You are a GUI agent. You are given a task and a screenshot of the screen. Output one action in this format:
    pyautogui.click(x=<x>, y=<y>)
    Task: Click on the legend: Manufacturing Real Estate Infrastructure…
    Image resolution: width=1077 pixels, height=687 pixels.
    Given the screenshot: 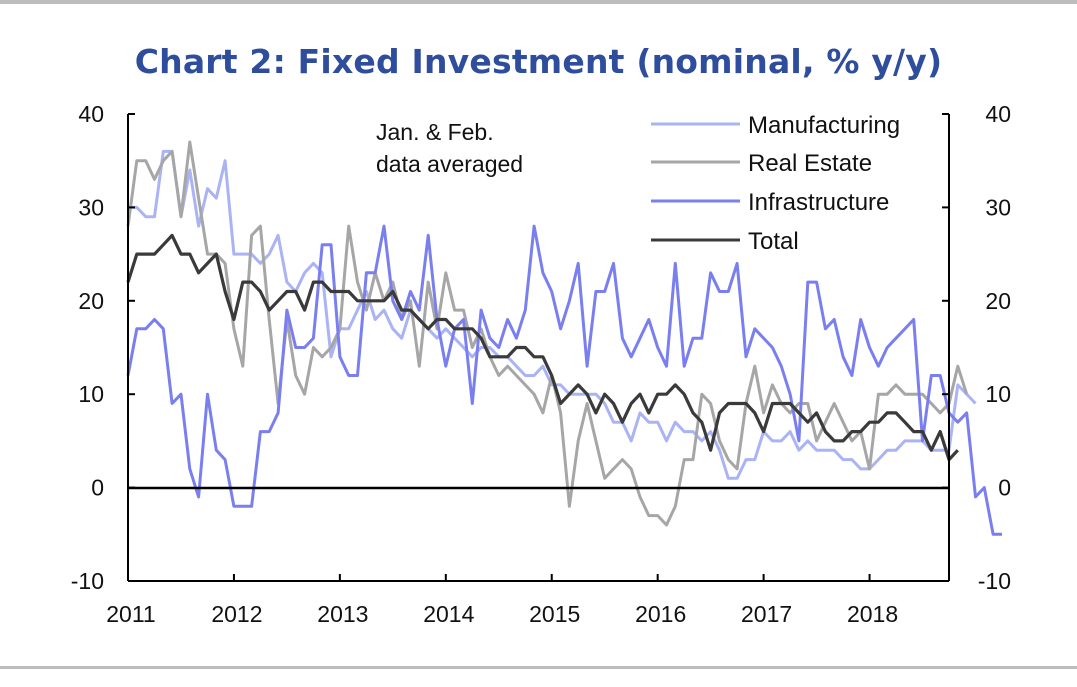 What is the action you would take?
    pyautogui.click(x=775, y=183)
    